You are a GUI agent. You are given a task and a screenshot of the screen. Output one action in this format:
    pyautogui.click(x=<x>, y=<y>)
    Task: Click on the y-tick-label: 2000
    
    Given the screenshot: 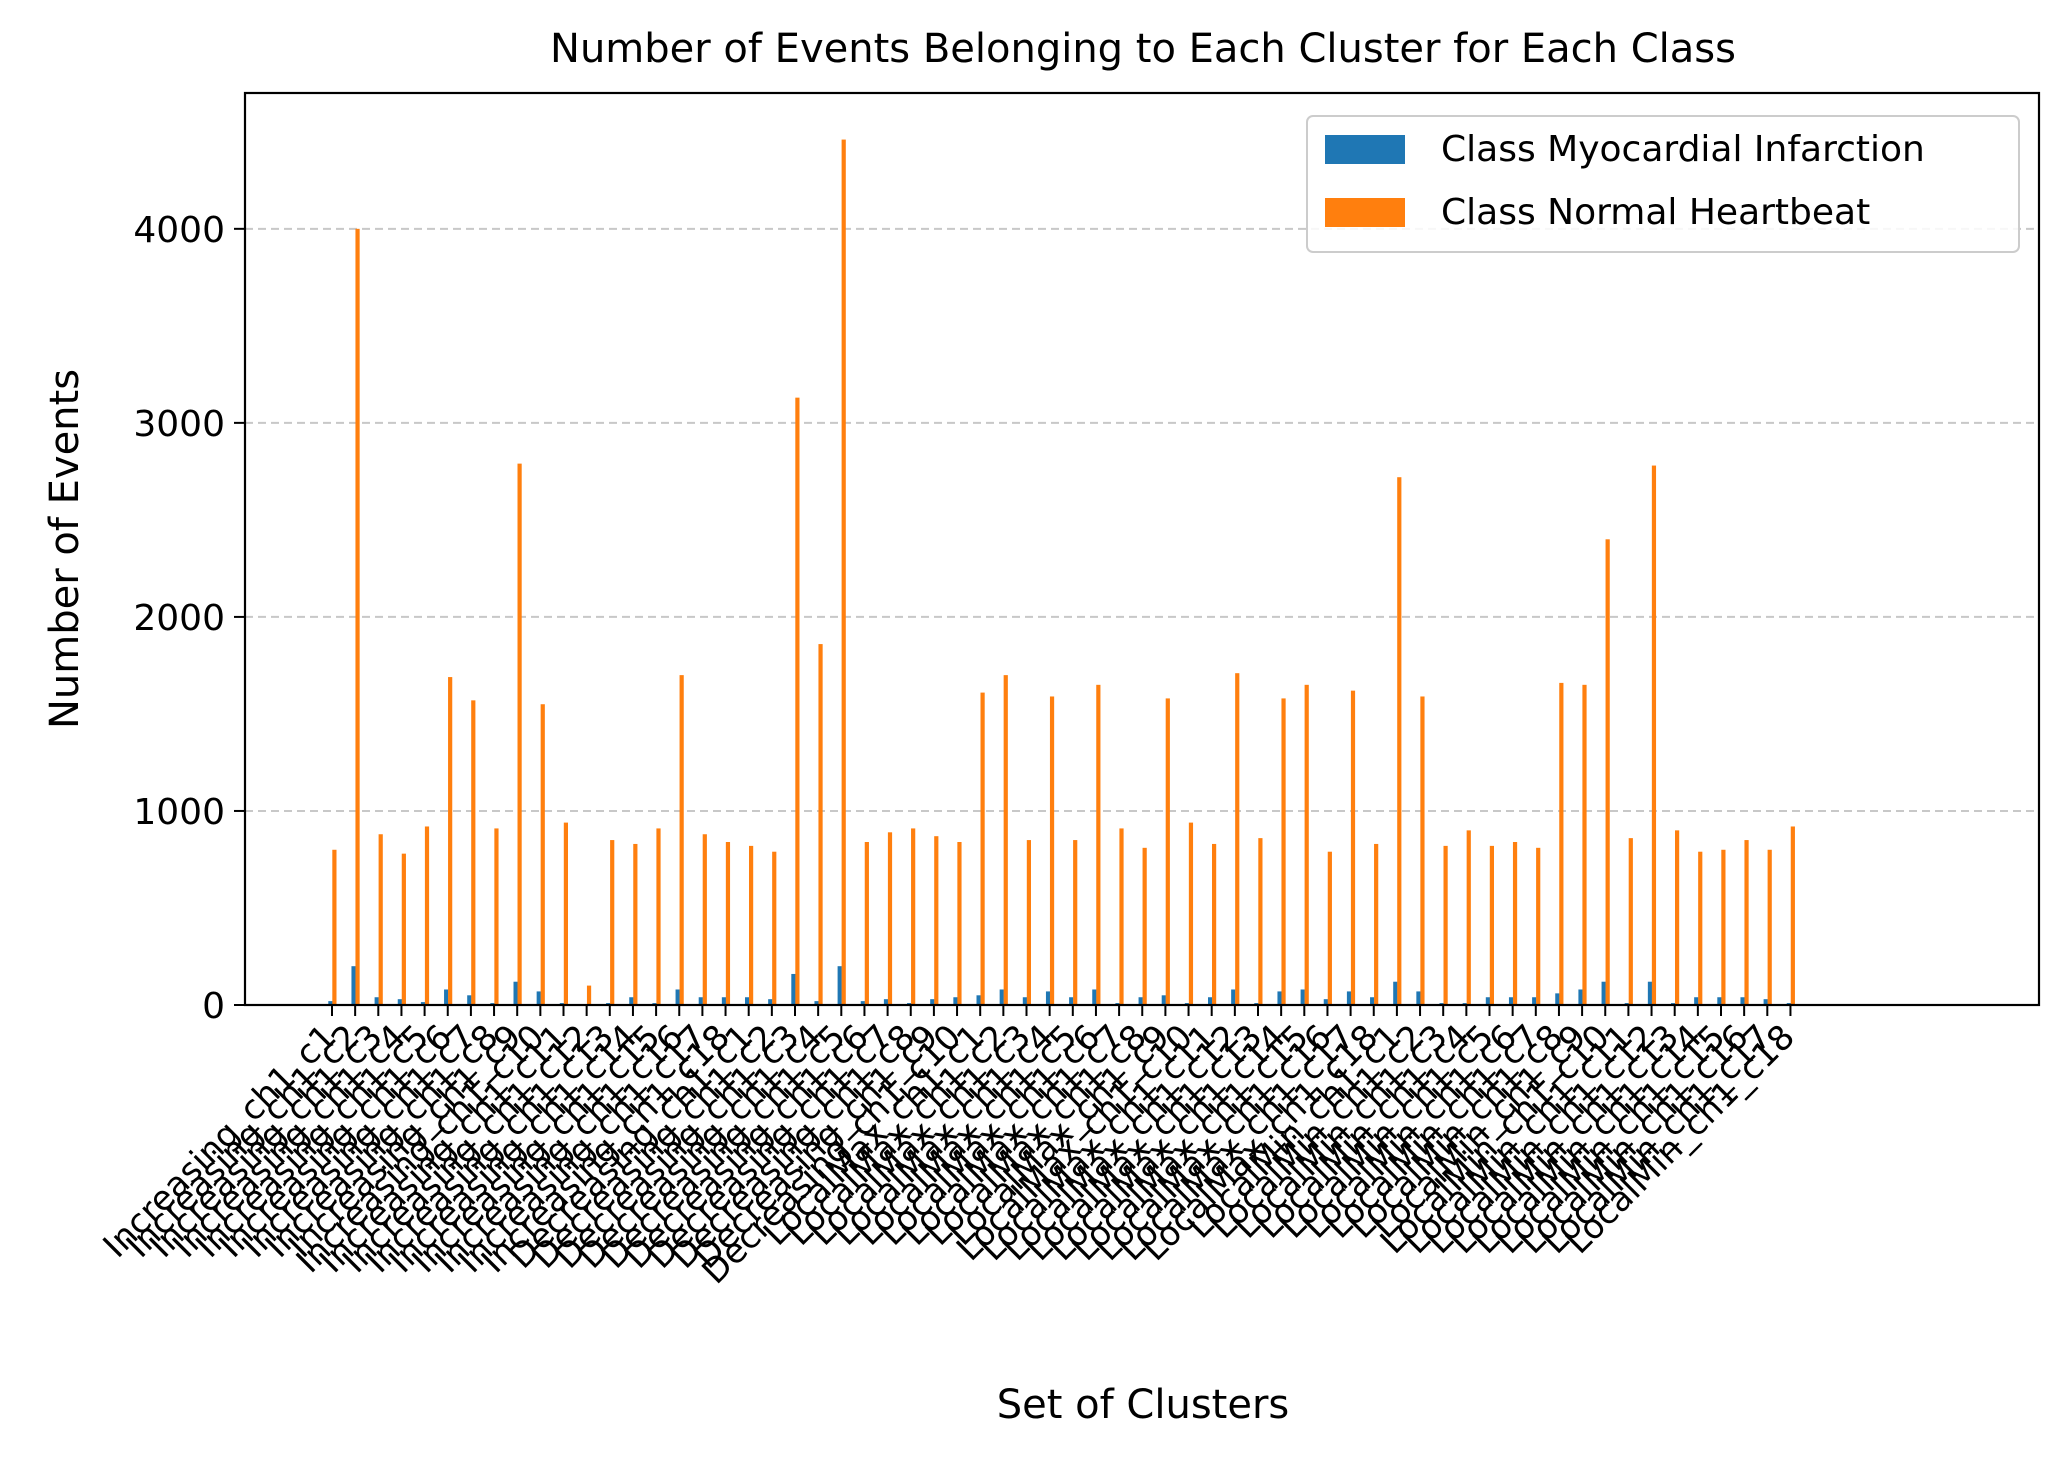 What is the action you would take?
    pyautogui.click(x=179, y=618)
    